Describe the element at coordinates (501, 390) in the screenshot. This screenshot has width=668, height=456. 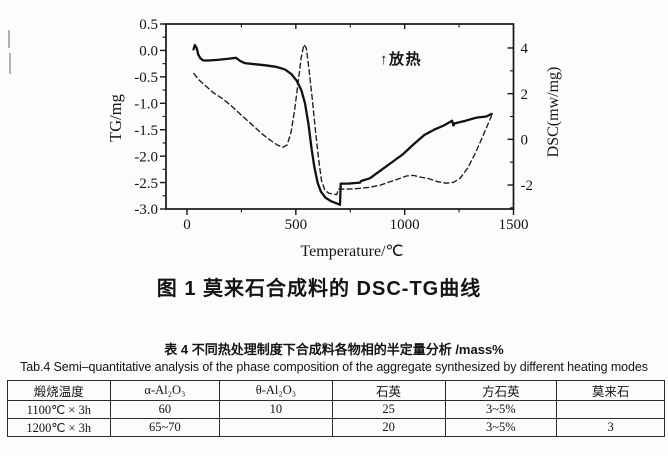
I see `header-cell: 方石英` at that location.